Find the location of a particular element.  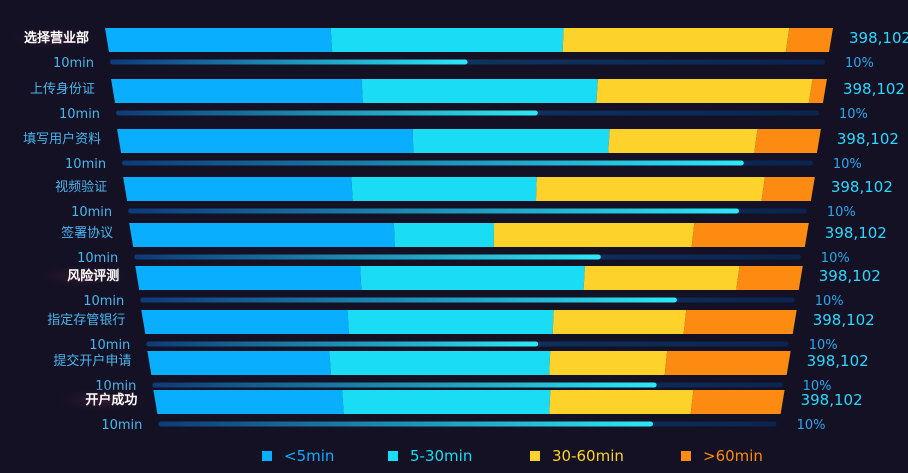

funnel-row: 签署协议 398,102 10min 10% is located at coordinates (474, 244).